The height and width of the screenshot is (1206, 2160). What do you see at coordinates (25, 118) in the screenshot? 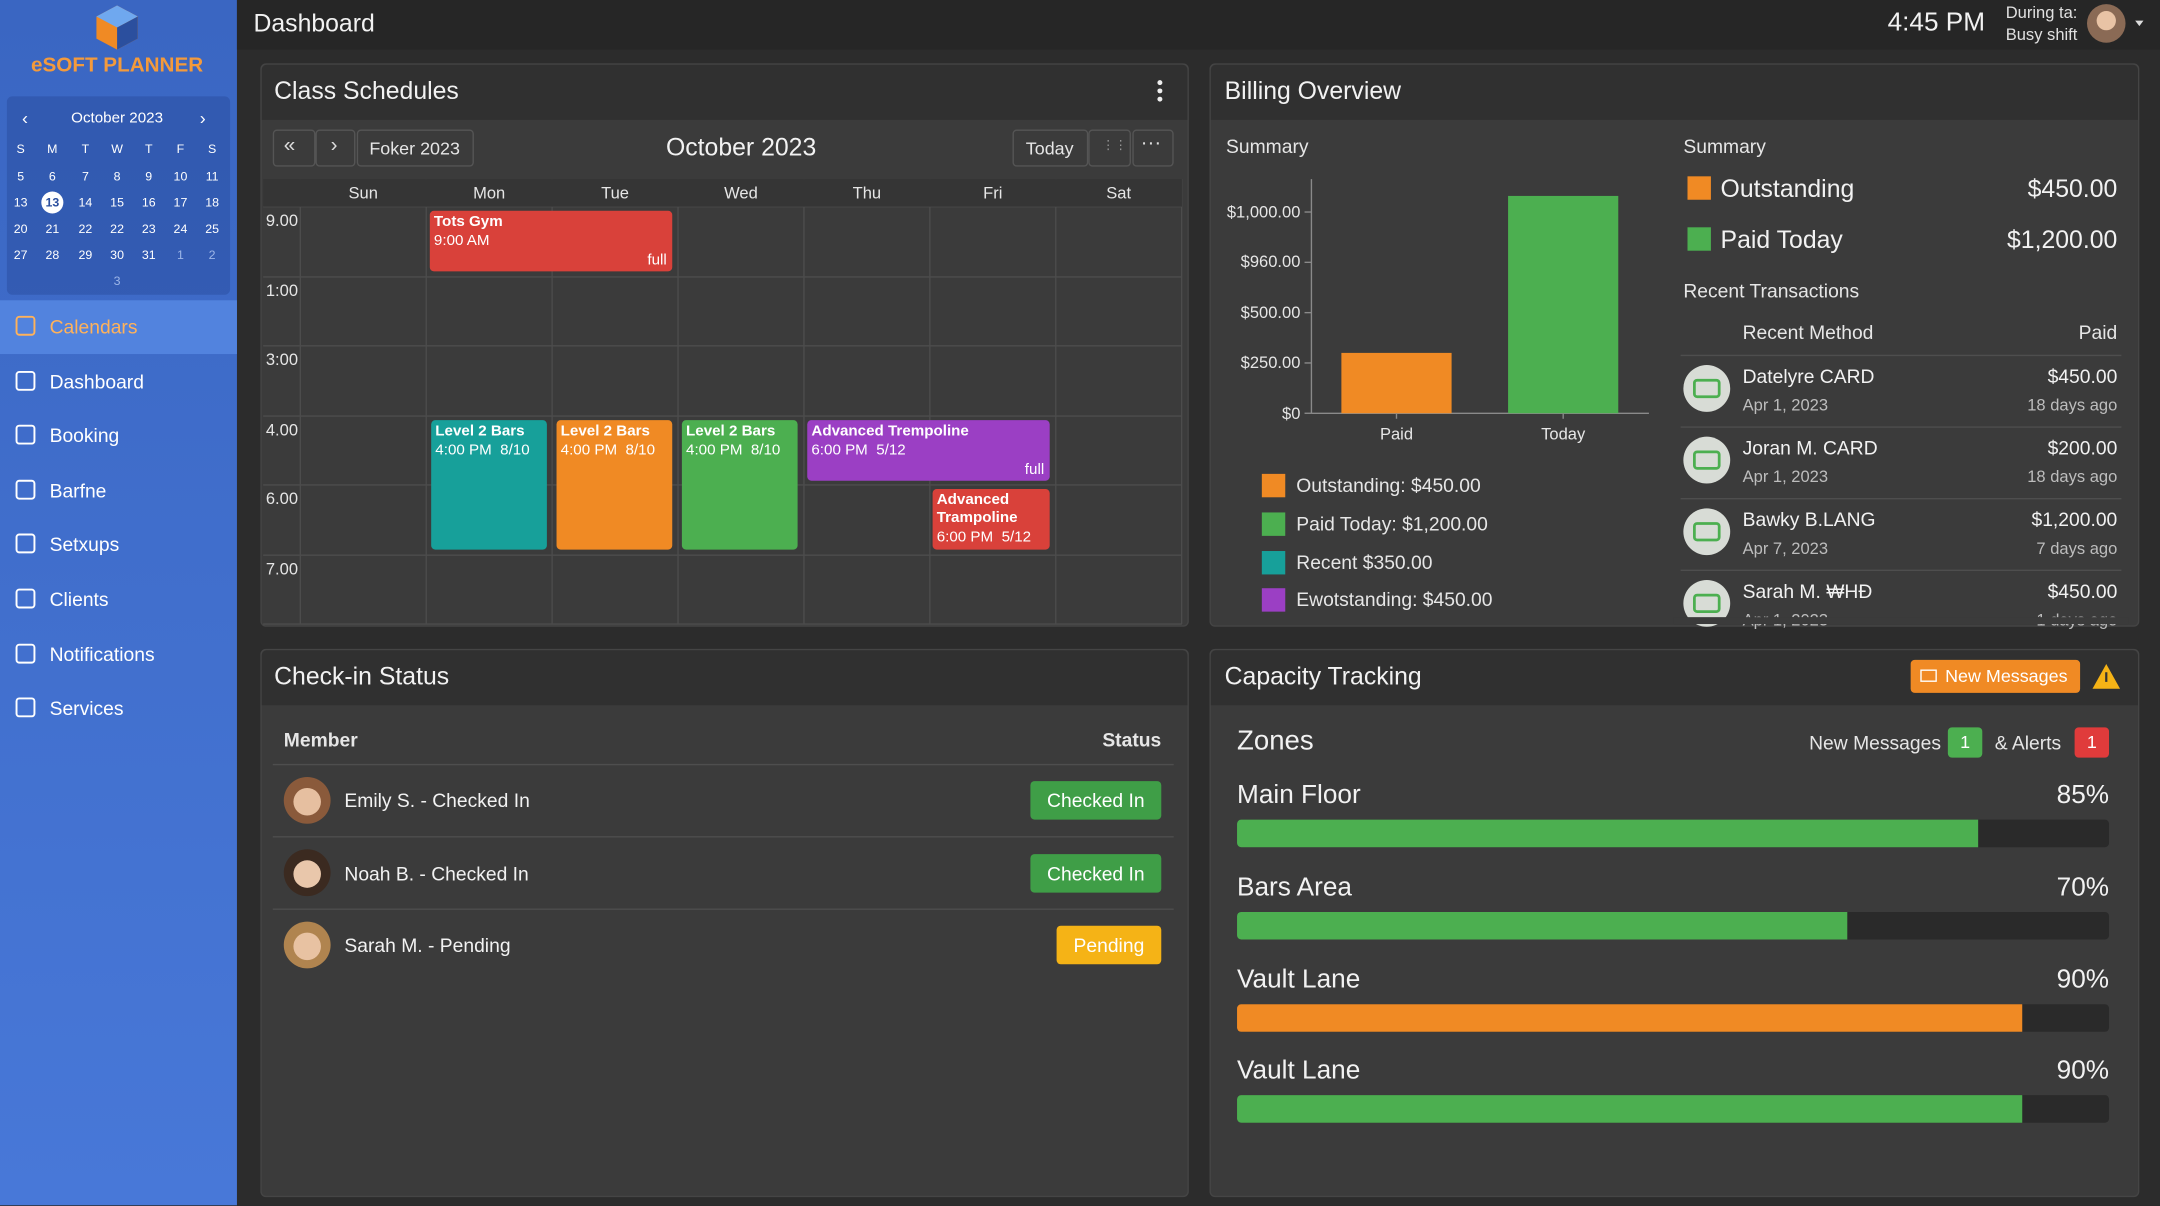
I see `prev-month: ‹` at bounding box center [25, 118].